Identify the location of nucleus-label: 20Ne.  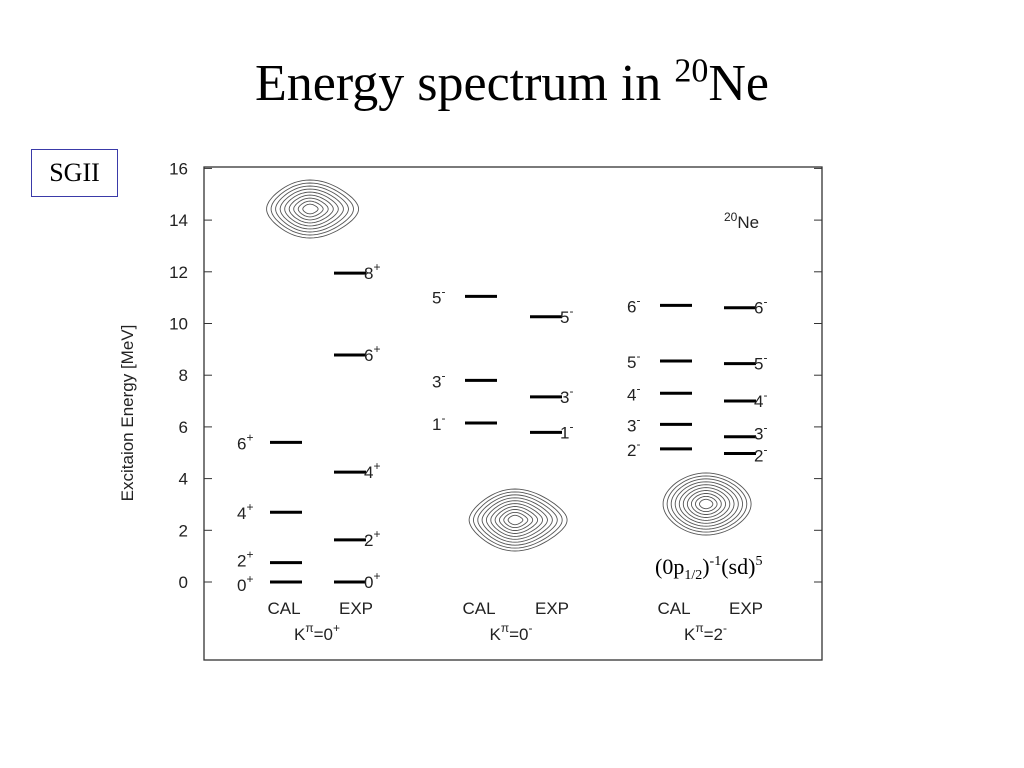
(741, 221).